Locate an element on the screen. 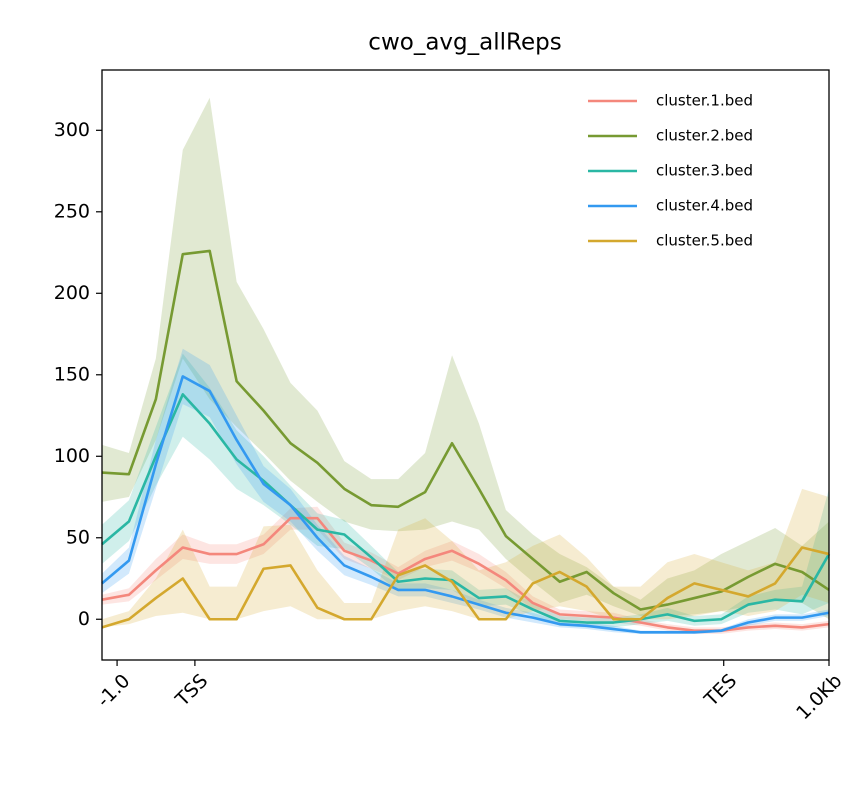 Image resolution: width=866 pixels, height=791 pixels. series-line is located at coordinates (465, 587).